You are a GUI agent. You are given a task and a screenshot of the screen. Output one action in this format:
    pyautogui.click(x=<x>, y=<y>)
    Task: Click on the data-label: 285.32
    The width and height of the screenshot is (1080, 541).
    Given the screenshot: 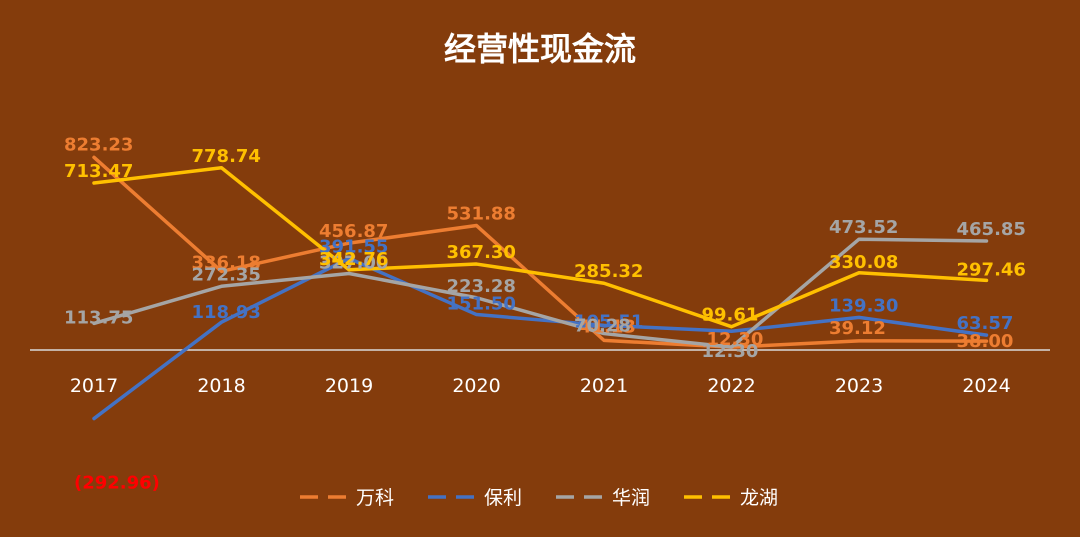 What is the action you would take?
    pyautogui.click(x=608, y=271)
    